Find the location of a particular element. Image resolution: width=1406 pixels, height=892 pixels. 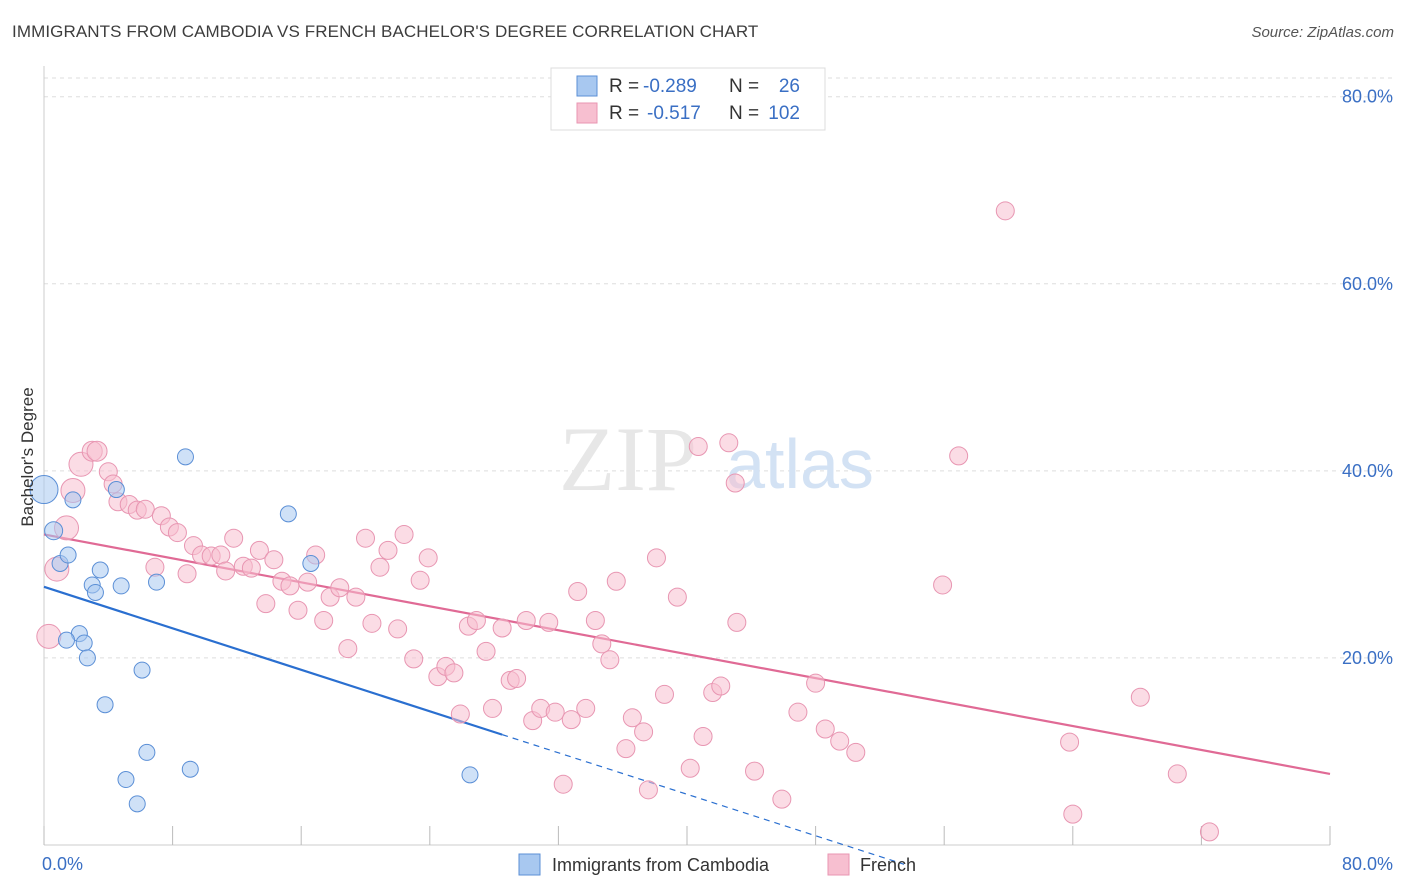

source-credit: Source: ZipAtlas.com is located at coordinates (1322, 32).